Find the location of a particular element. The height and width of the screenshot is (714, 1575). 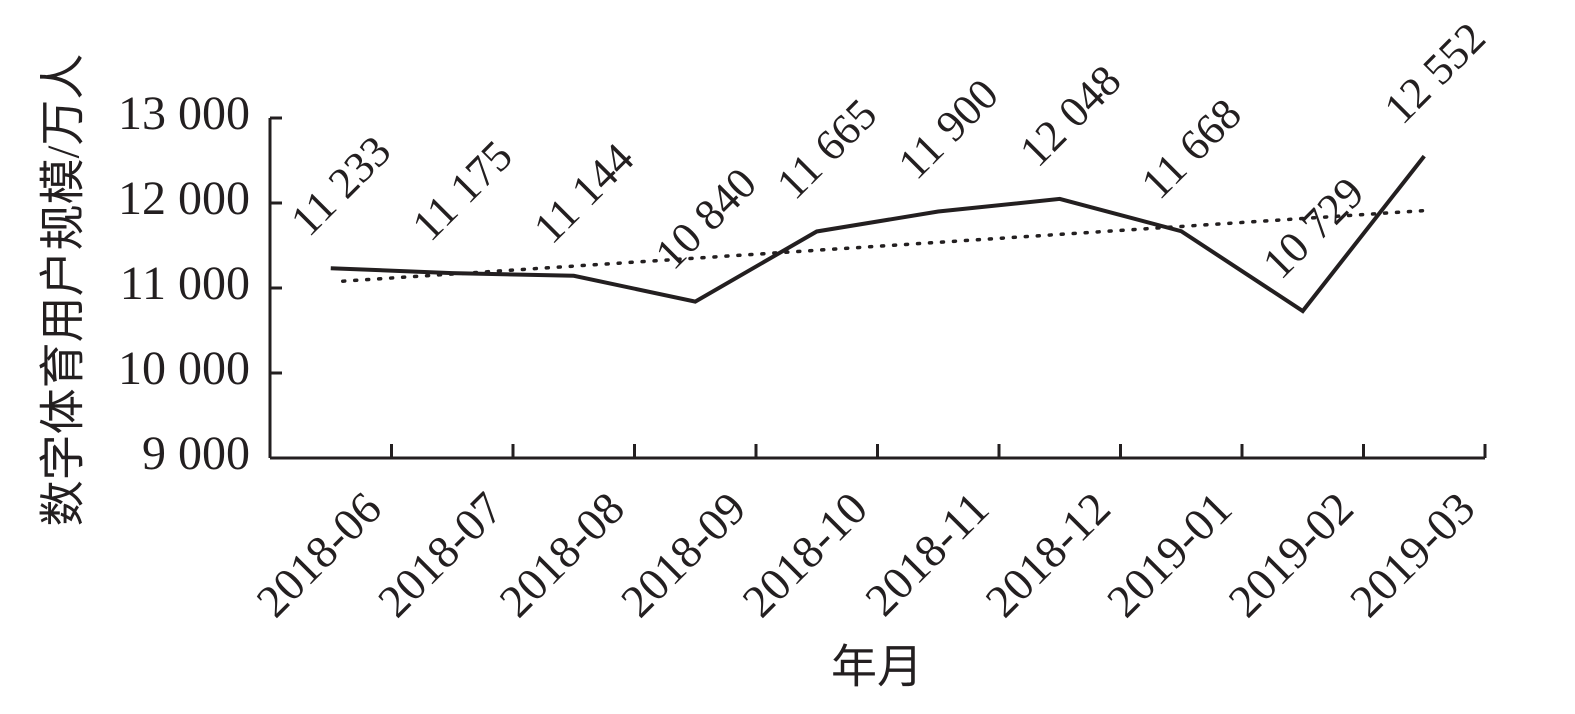

data-label: 12 048 is located at coordinates (1070, 116).